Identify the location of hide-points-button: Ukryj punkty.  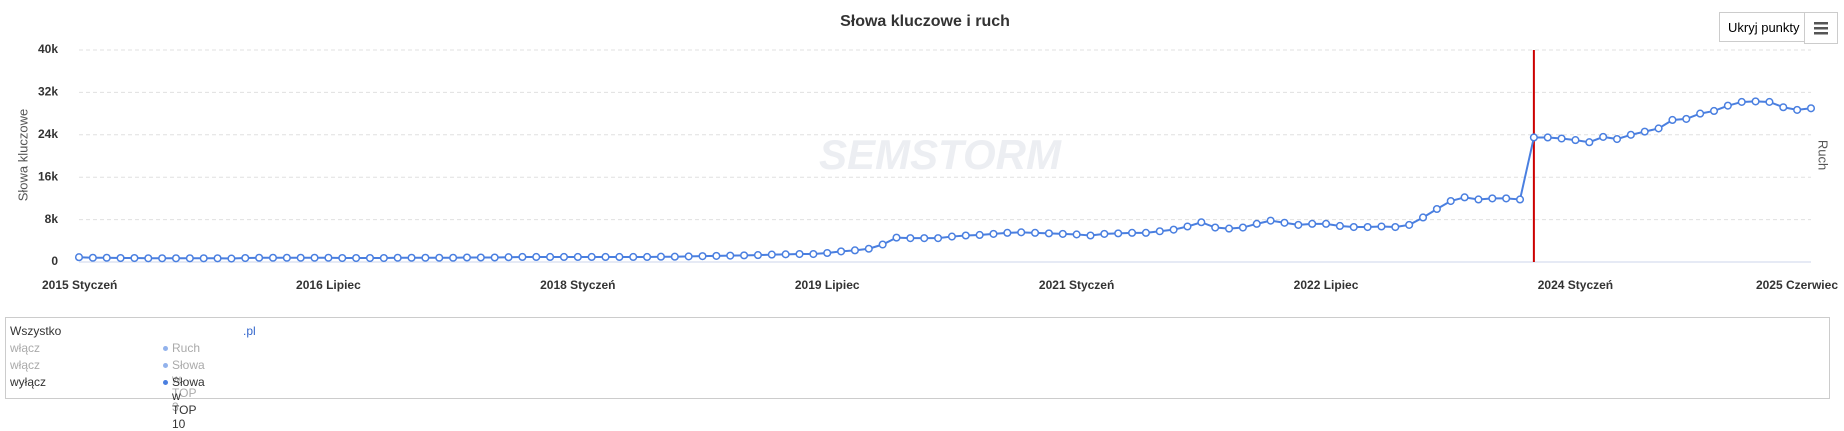
(1764, 27).